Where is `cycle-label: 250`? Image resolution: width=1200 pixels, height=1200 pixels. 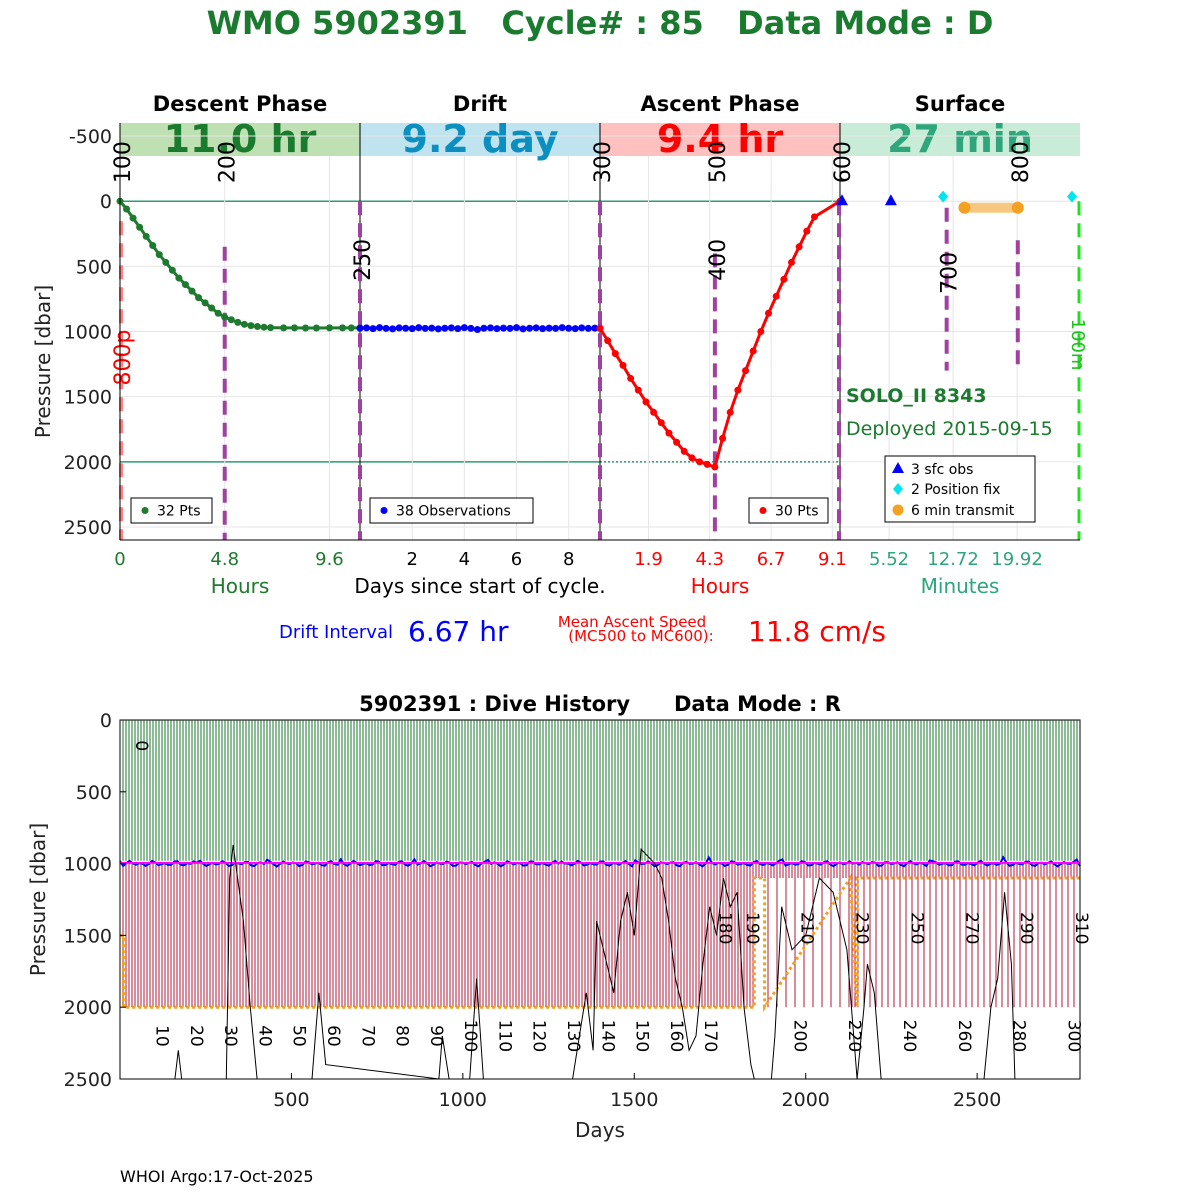 cycle-label: 250 is located at coordinates (916, 928).